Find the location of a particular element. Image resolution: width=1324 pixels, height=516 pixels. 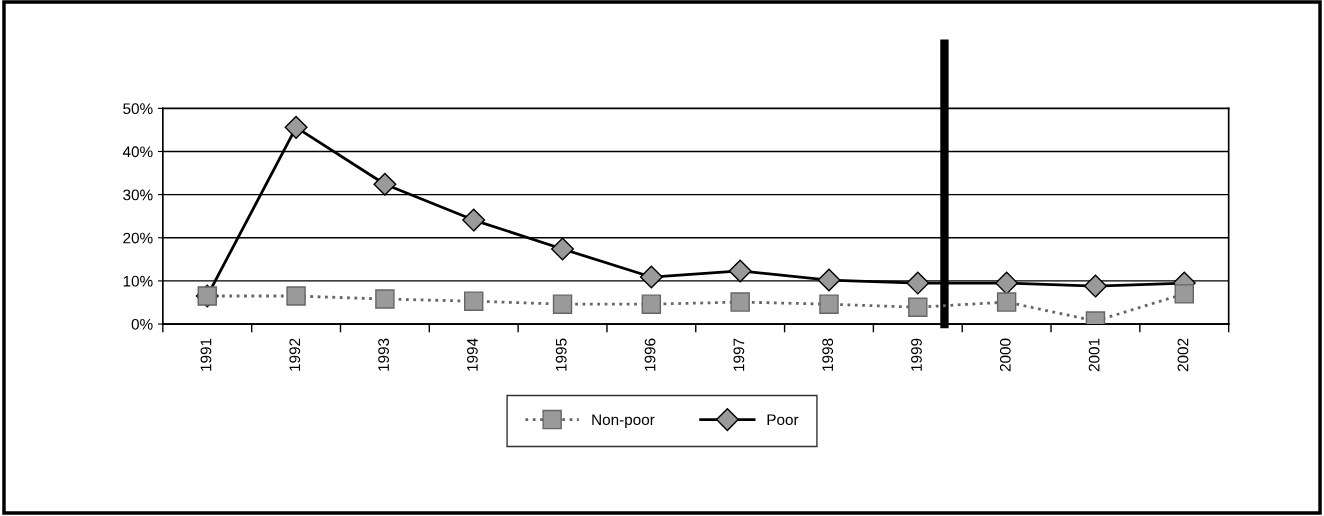

x-tick-label: 1998 is located at coordinates (828, 354).